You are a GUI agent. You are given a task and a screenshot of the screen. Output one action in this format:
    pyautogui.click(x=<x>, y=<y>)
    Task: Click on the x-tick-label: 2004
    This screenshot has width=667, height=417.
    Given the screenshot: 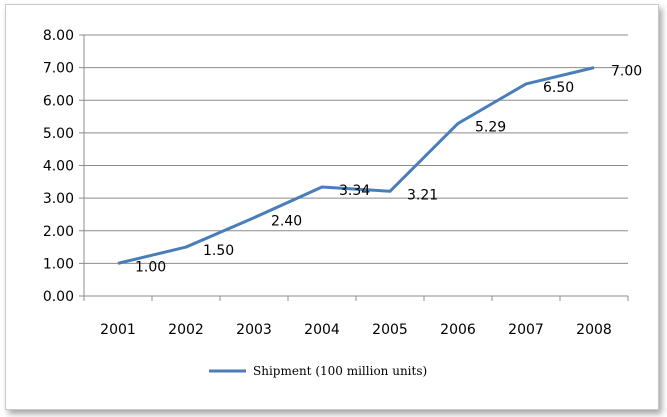 What is the action you would take?
    pyautogui.click(x=322, y=330)
    